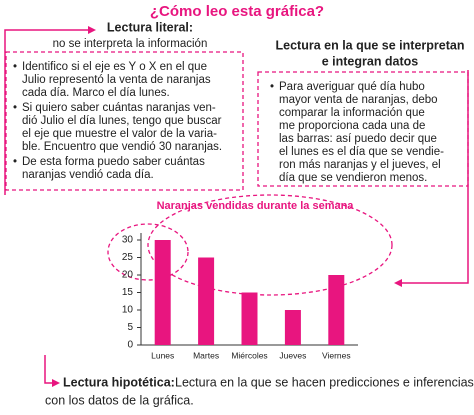 The height and width of the screenshot is (415, 474). I want to click on bullet-text: ble. Encuentro que vendió 30 naranjas., so click(122, 147).